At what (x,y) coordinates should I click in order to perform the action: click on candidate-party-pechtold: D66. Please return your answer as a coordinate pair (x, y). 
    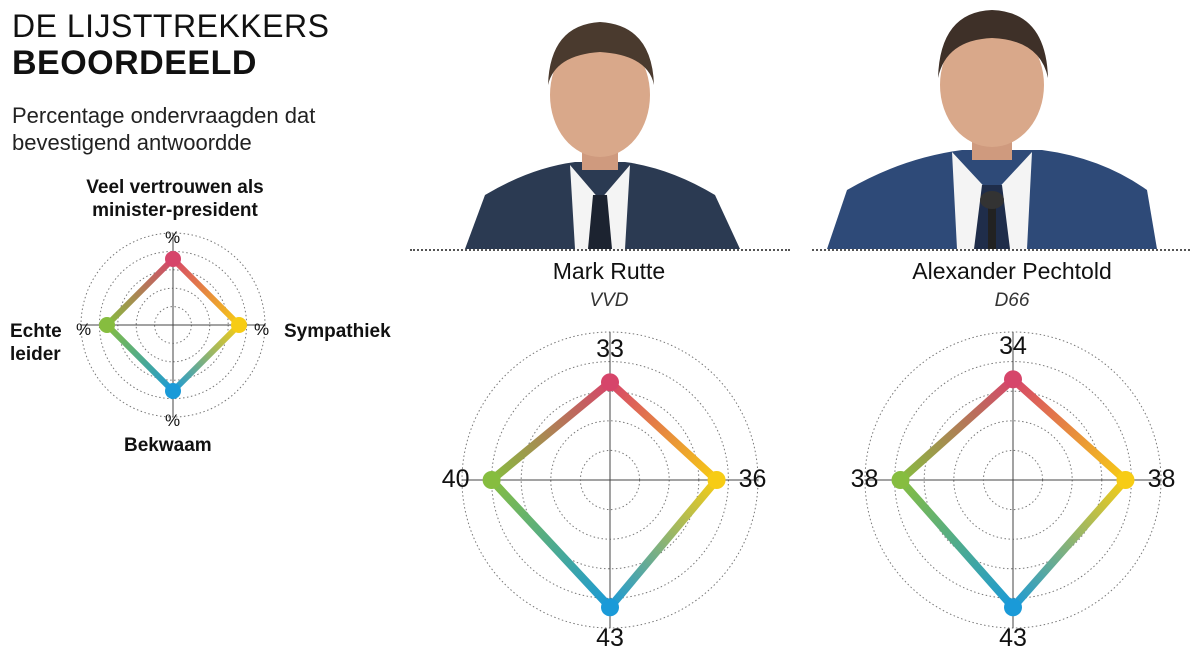
    Looking at the image, I should click on (1012, 300).